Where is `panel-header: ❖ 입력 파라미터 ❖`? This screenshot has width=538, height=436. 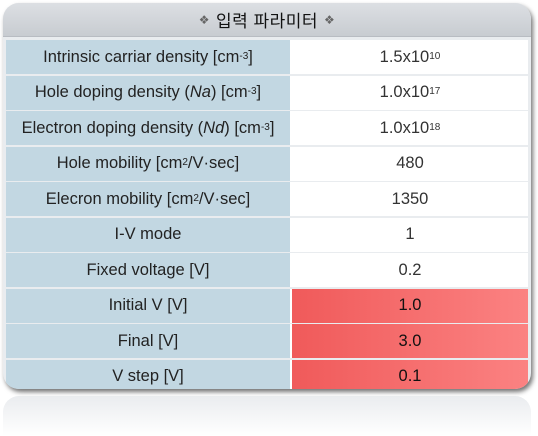 panel-header: ❖ 입력 파라미터 ❖ is located at coordinates (267, 20).